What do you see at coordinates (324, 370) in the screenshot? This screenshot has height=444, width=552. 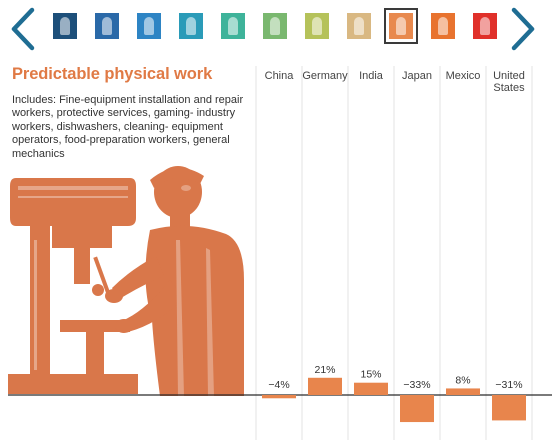 I see `value-label: 21%` at bounding box center [324, 370].